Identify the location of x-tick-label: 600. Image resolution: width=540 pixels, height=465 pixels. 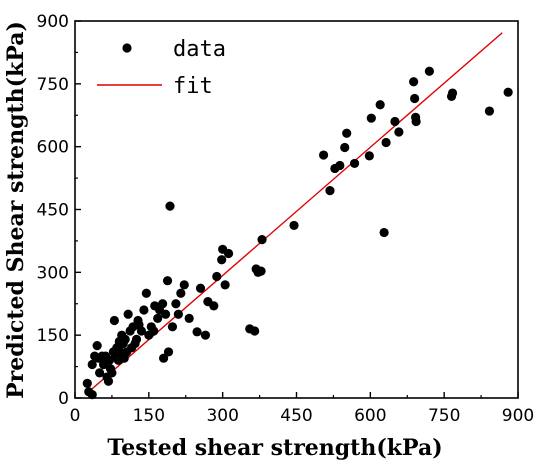
(370, 416).